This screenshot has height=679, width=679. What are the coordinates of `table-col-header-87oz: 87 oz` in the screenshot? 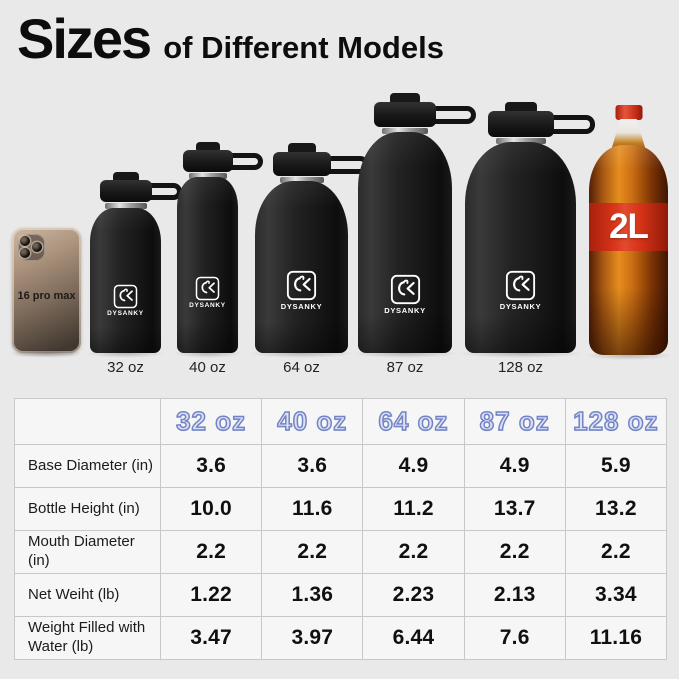 It's located at (514, 421).